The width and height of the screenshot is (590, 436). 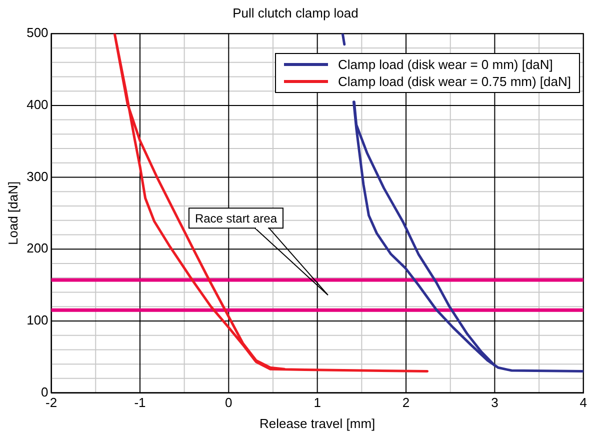 What do you see at coordinates (52, 402) in the screenshot?
I see `x-tick-label: -2` at bounding box center [52, 402].